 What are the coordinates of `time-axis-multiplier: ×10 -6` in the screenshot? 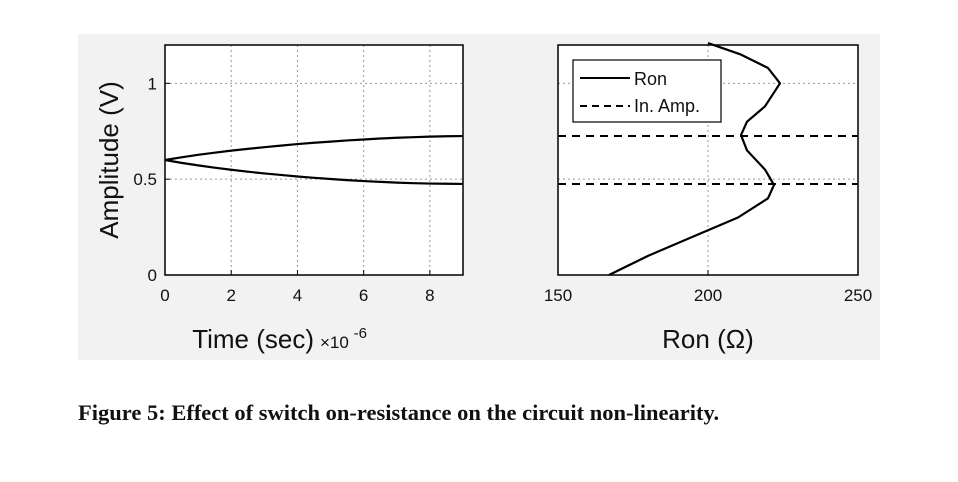 It's located at (343, 338).